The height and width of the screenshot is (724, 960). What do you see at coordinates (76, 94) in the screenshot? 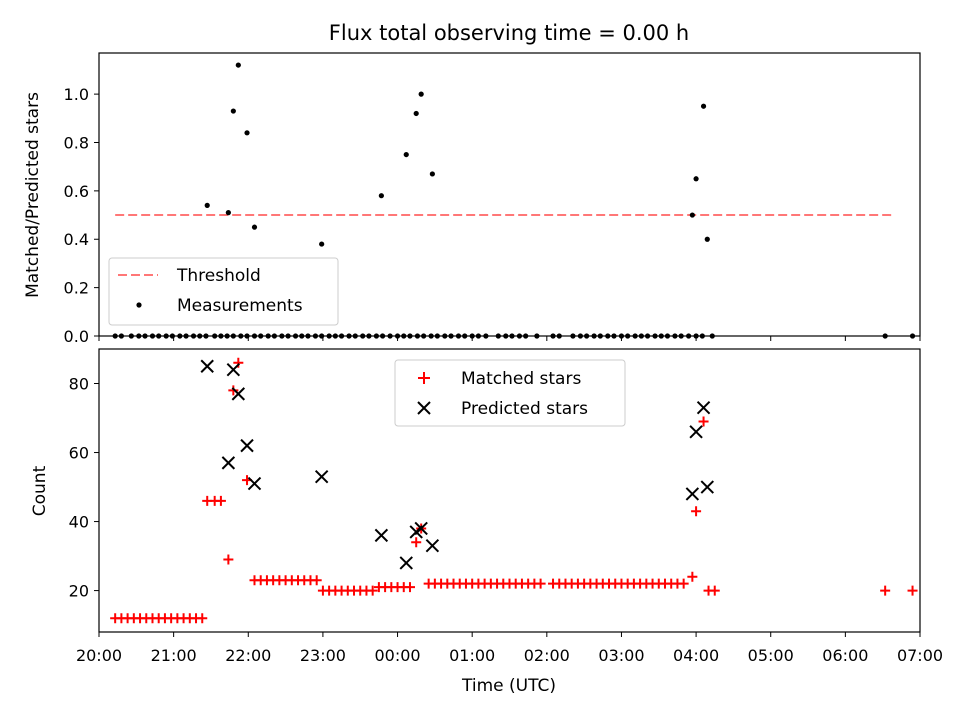
I see `top-y-tick-label: 1.0` at bounding box center [76, 94].